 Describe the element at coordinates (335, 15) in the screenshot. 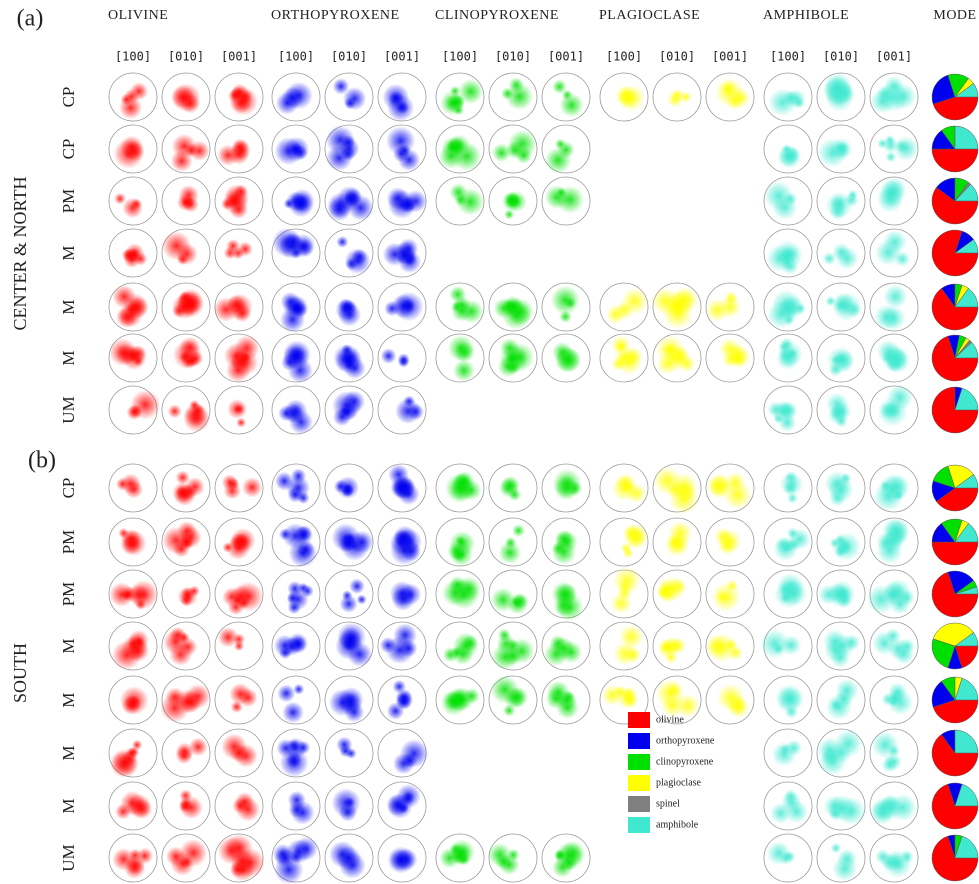

I see `column-header: ORTHOPYROXENE` at that location.